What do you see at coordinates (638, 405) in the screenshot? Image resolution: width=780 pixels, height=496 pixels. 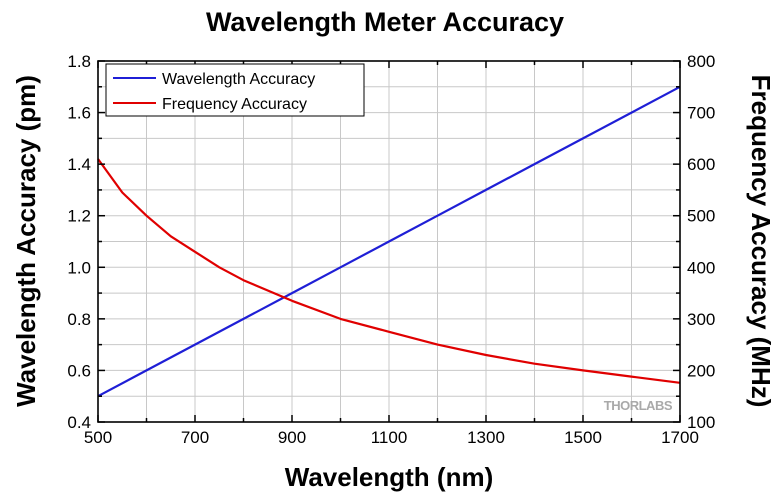 I see `thorlabs-watermark: THORLABS` at bounding box center [638, 405].